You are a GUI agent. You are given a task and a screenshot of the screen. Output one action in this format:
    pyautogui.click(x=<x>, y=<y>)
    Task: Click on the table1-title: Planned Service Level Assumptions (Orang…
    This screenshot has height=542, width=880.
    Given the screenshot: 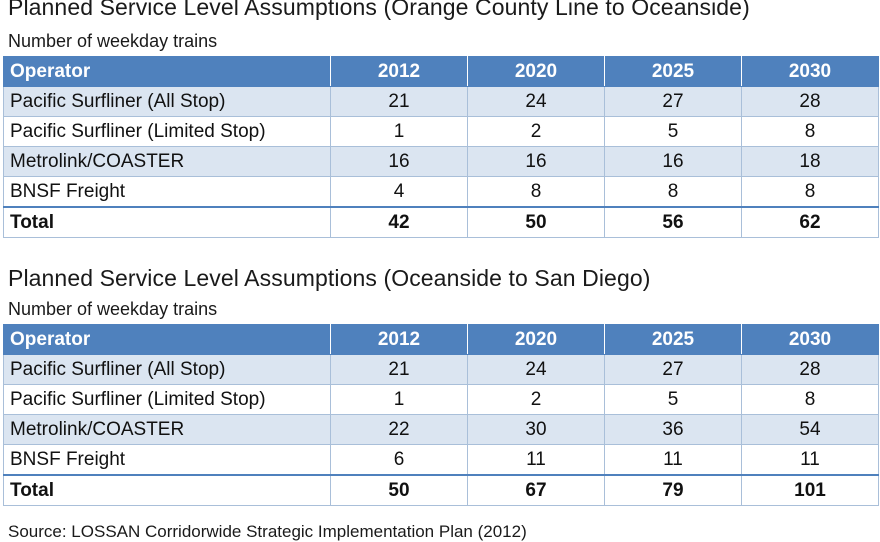 What is the action you would take?
    pyautogui.click(x=379, y=10)
    